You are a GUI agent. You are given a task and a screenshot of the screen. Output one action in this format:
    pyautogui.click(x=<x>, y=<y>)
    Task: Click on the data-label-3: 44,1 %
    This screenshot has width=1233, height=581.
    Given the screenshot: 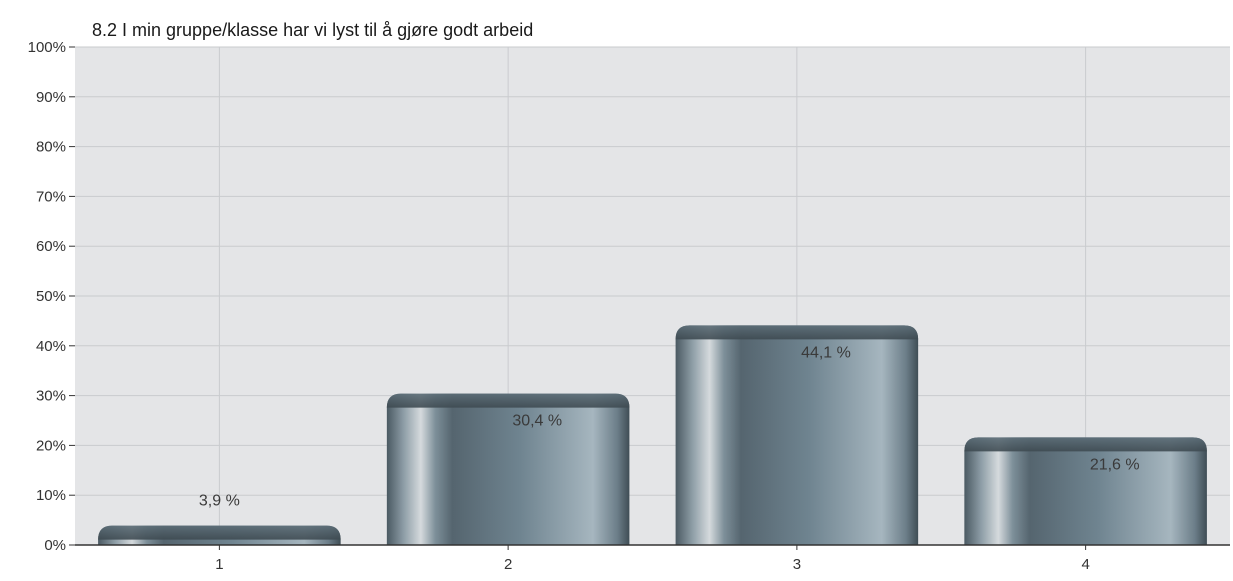 What is the action you would take?
    pyautogui.click(x=826, y=352)
    